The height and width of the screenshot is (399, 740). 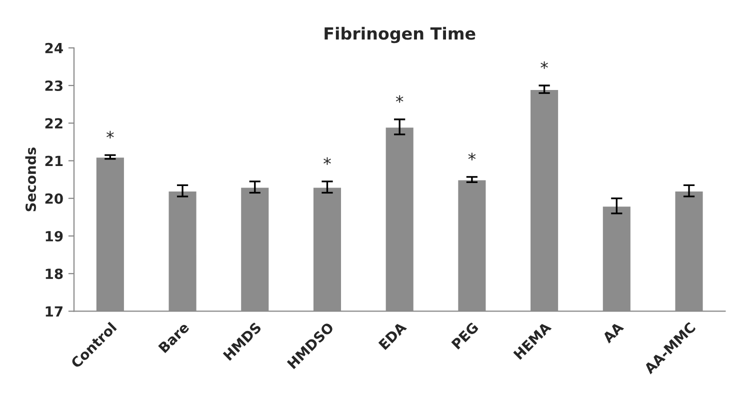 I want to click on y-tick-label: 20, so click(x=54, y=198).